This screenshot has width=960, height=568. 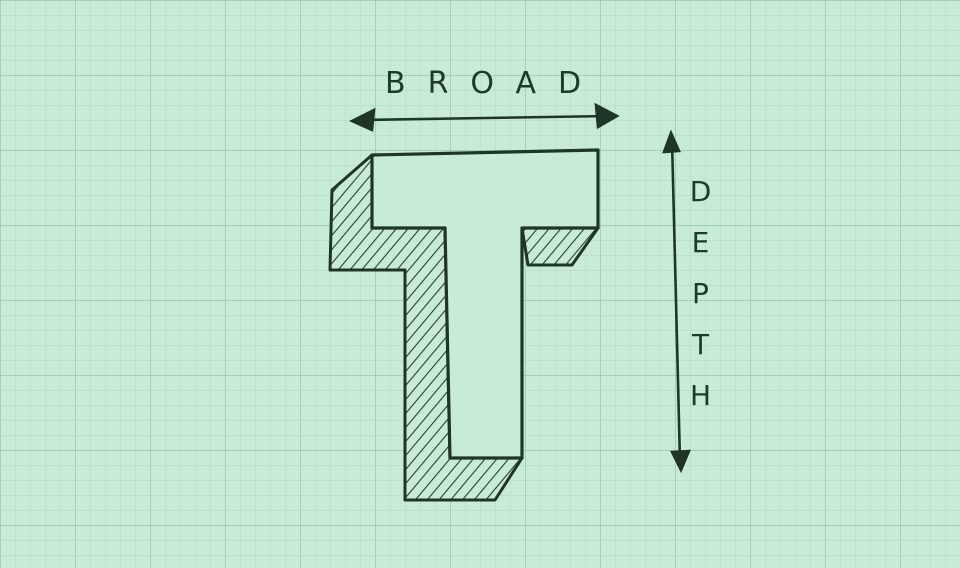 I want to click on broad-label: BROAD, so click(x=494, y=83).